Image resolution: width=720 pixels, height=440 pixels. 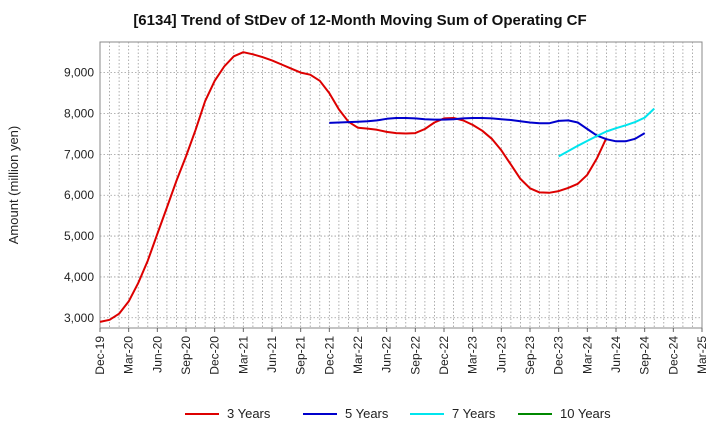 What do you see at coordinates (559, 355) in the screenshot?
I see `x-tick-label: Dec-23` at bounding box center [559, 355].